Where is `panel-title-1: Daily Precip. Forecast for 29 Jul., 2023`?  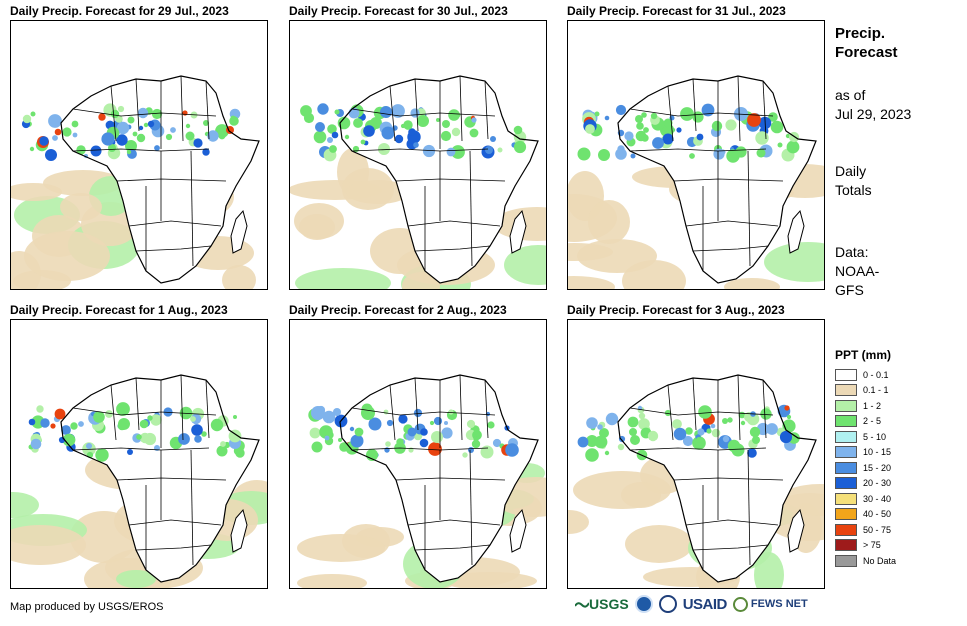 panel-title-1: Daily Precip. Forecast for 29 Jul., 2023 is located at coordinates (119, 11).